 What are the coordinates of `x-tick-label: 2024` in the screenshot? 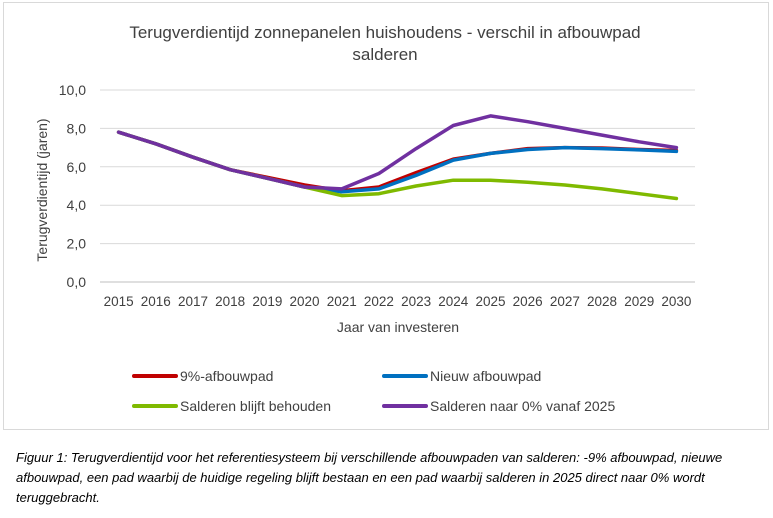 It's located at (453, 301).